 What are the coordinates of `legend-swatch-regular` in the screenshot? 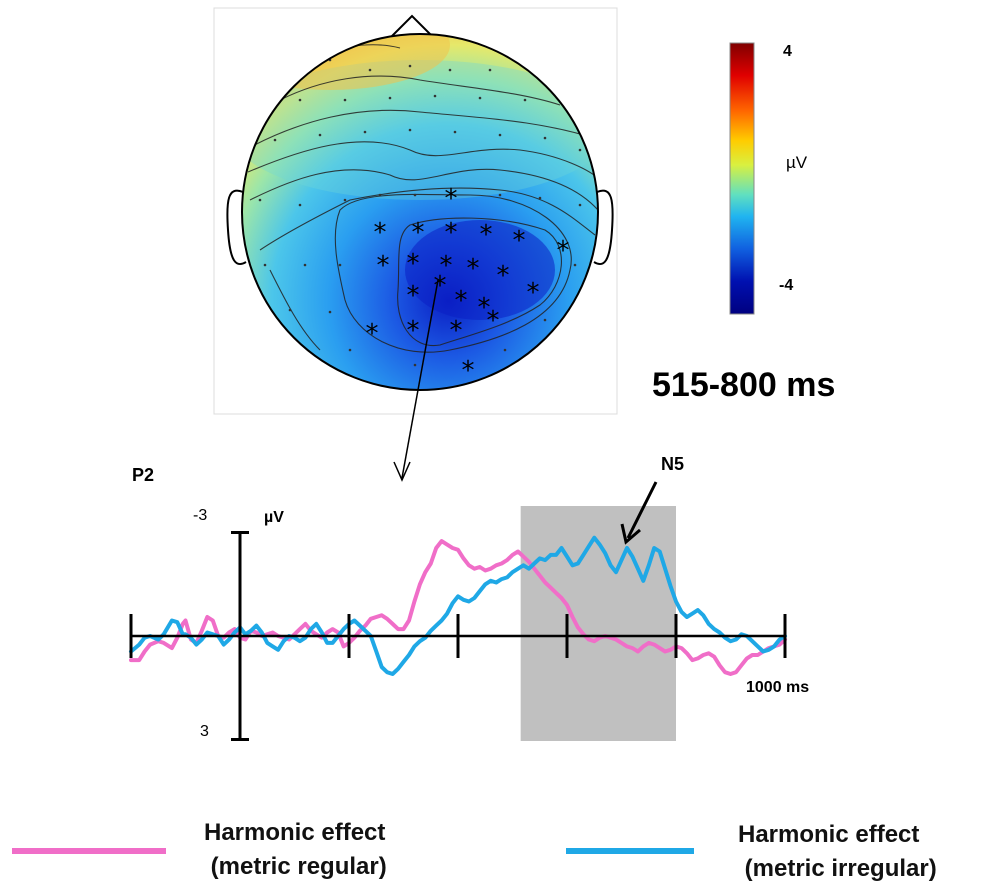 It's located at (89, 851).